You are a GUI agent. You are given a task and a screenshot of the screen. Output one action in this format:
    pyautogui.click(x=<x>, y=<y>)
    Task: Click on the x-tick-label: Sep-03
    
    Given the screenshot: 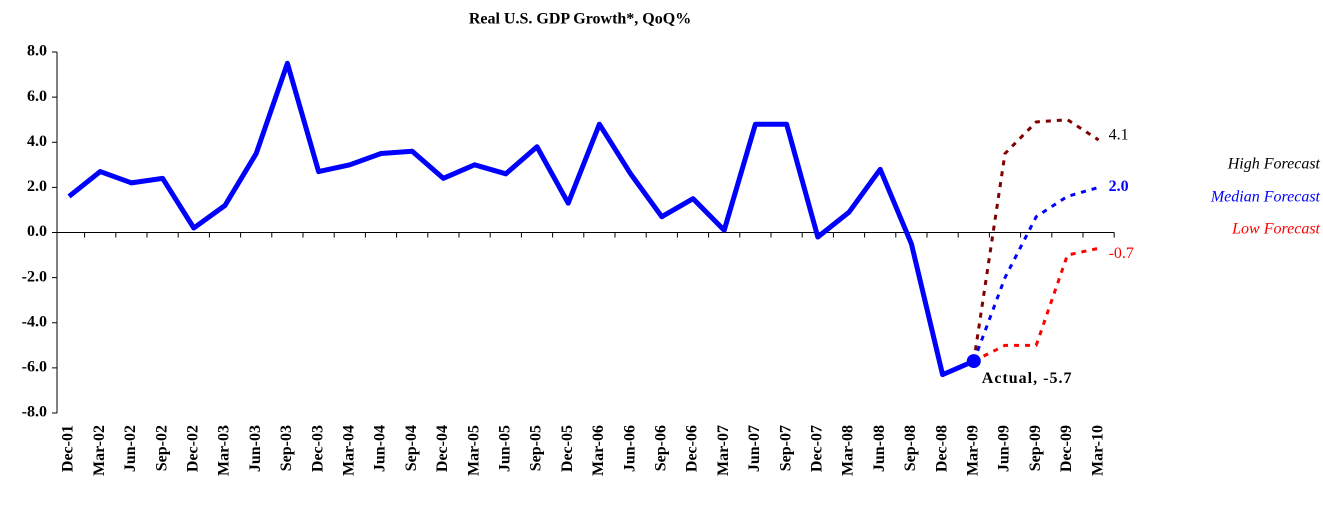 What is the action you would take?
    pyautogui.click(x=286, y=448)
    